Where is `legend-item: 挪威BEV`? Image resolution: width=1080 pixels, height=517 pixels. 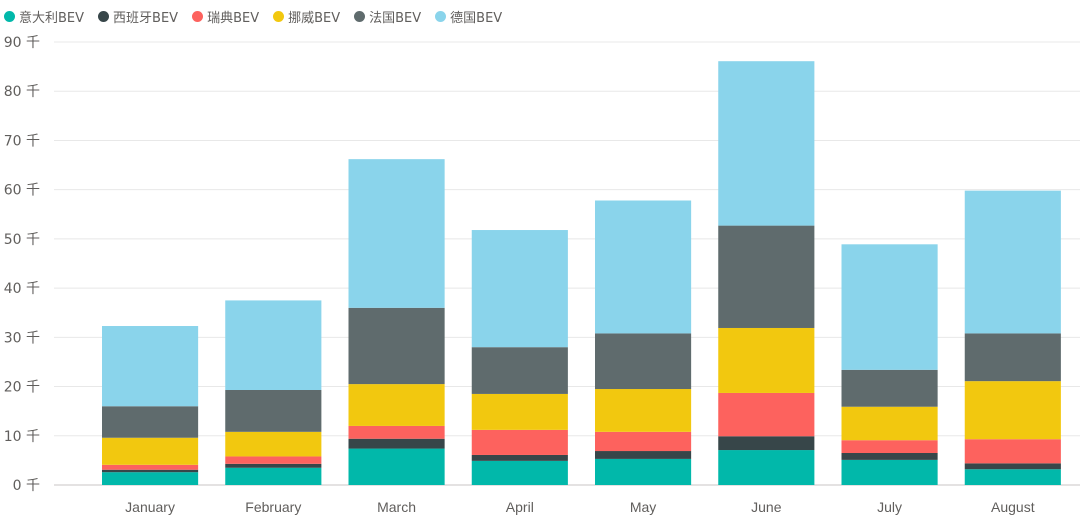 legend-item: 挪威BEV is located at coordinates (306, 16).